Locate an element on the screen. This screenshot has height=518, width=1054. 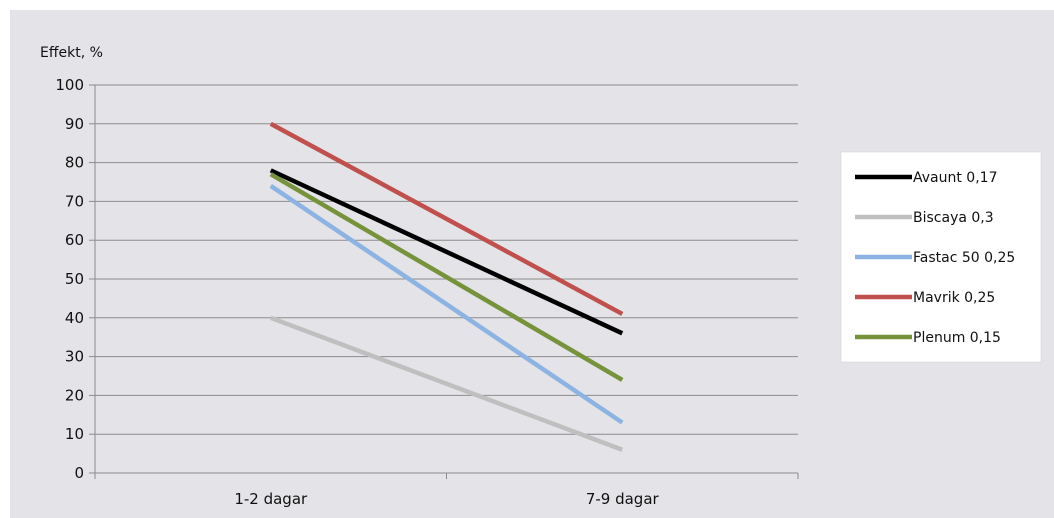
x-tick-label: 7-9 dagar is located at coordinates (623, 499).